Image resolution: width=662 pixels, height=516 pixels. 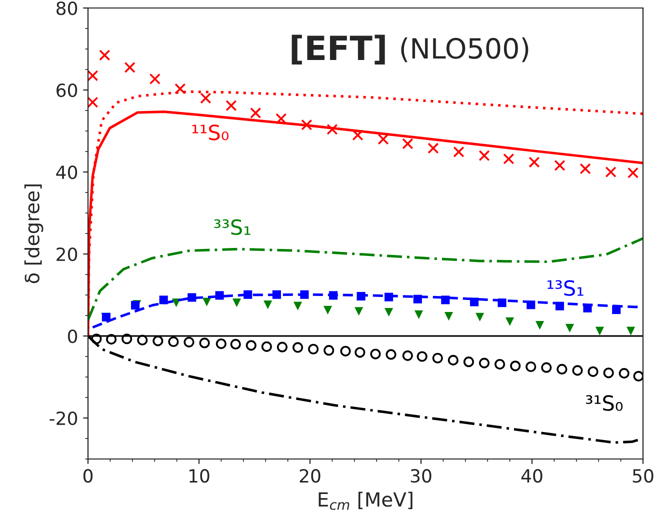 What do you see at coordinates (531, 476) in the screenshot?
I see `x-tick-label: 40` at bounding box center [531, 476].